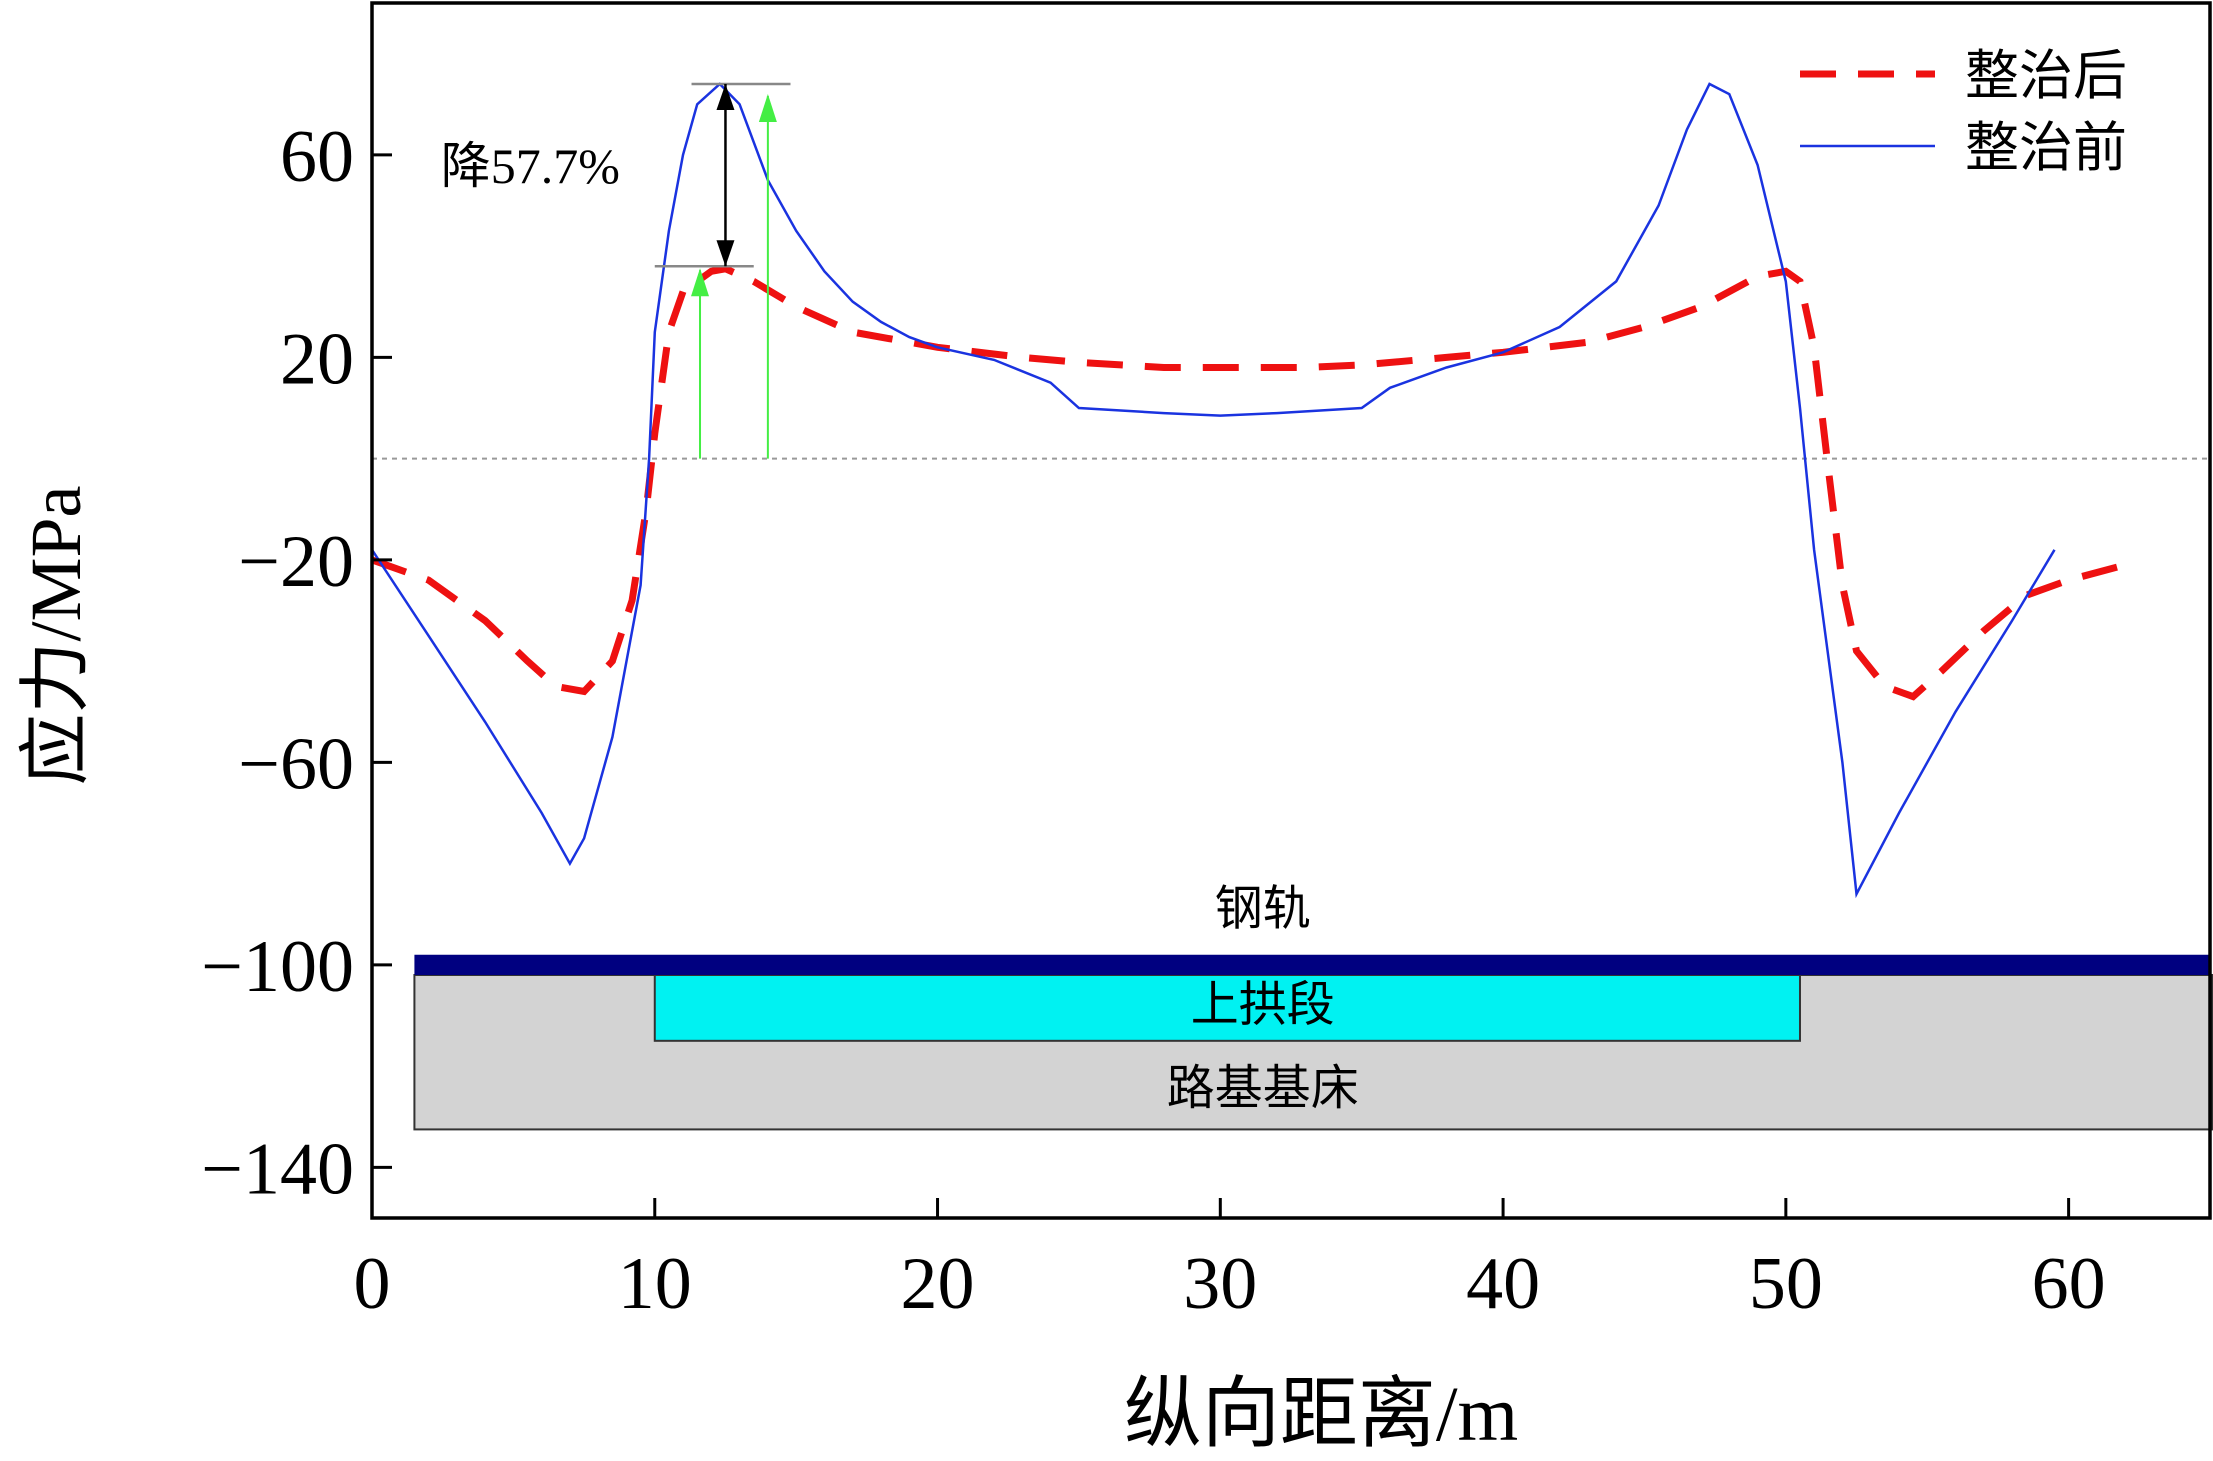 The height and width of the screenshot is (1461, 2213). Describe the element at coordinates (296, 764) in the screenshot. I see `y-tick-label: −60` at that location.